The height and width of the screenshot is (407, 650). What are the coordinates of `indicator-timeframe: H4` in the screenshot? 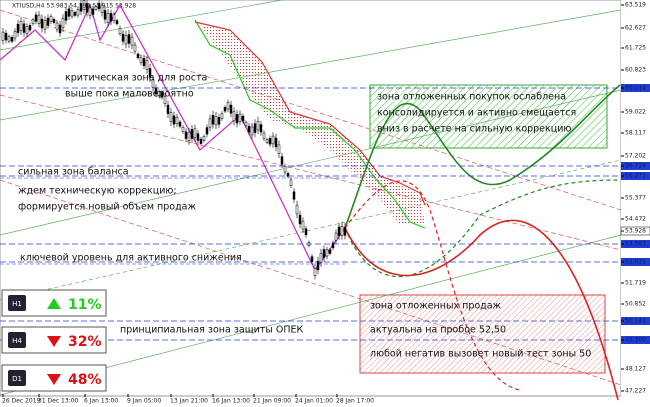 It's located at (17, 341).